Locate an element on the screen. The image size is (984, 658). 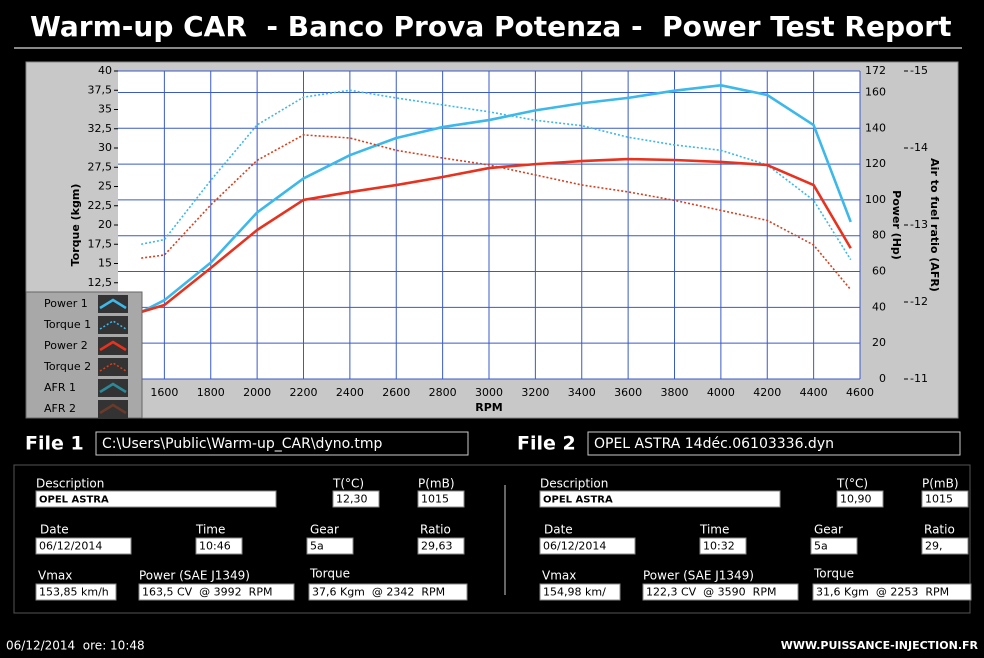
y-tick-label: 15 is located at coordinates (105, 263).